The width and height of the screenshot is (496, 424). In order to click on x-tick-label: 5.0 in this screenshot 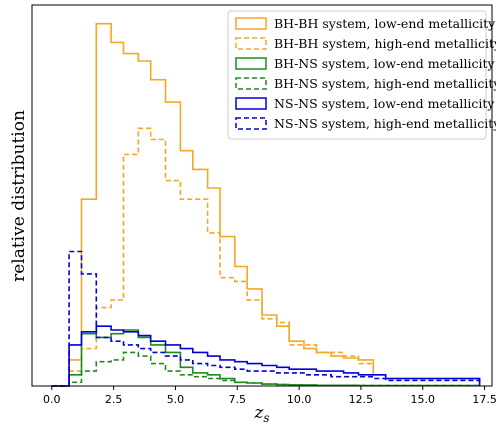, I will do `click(176, 399)`.